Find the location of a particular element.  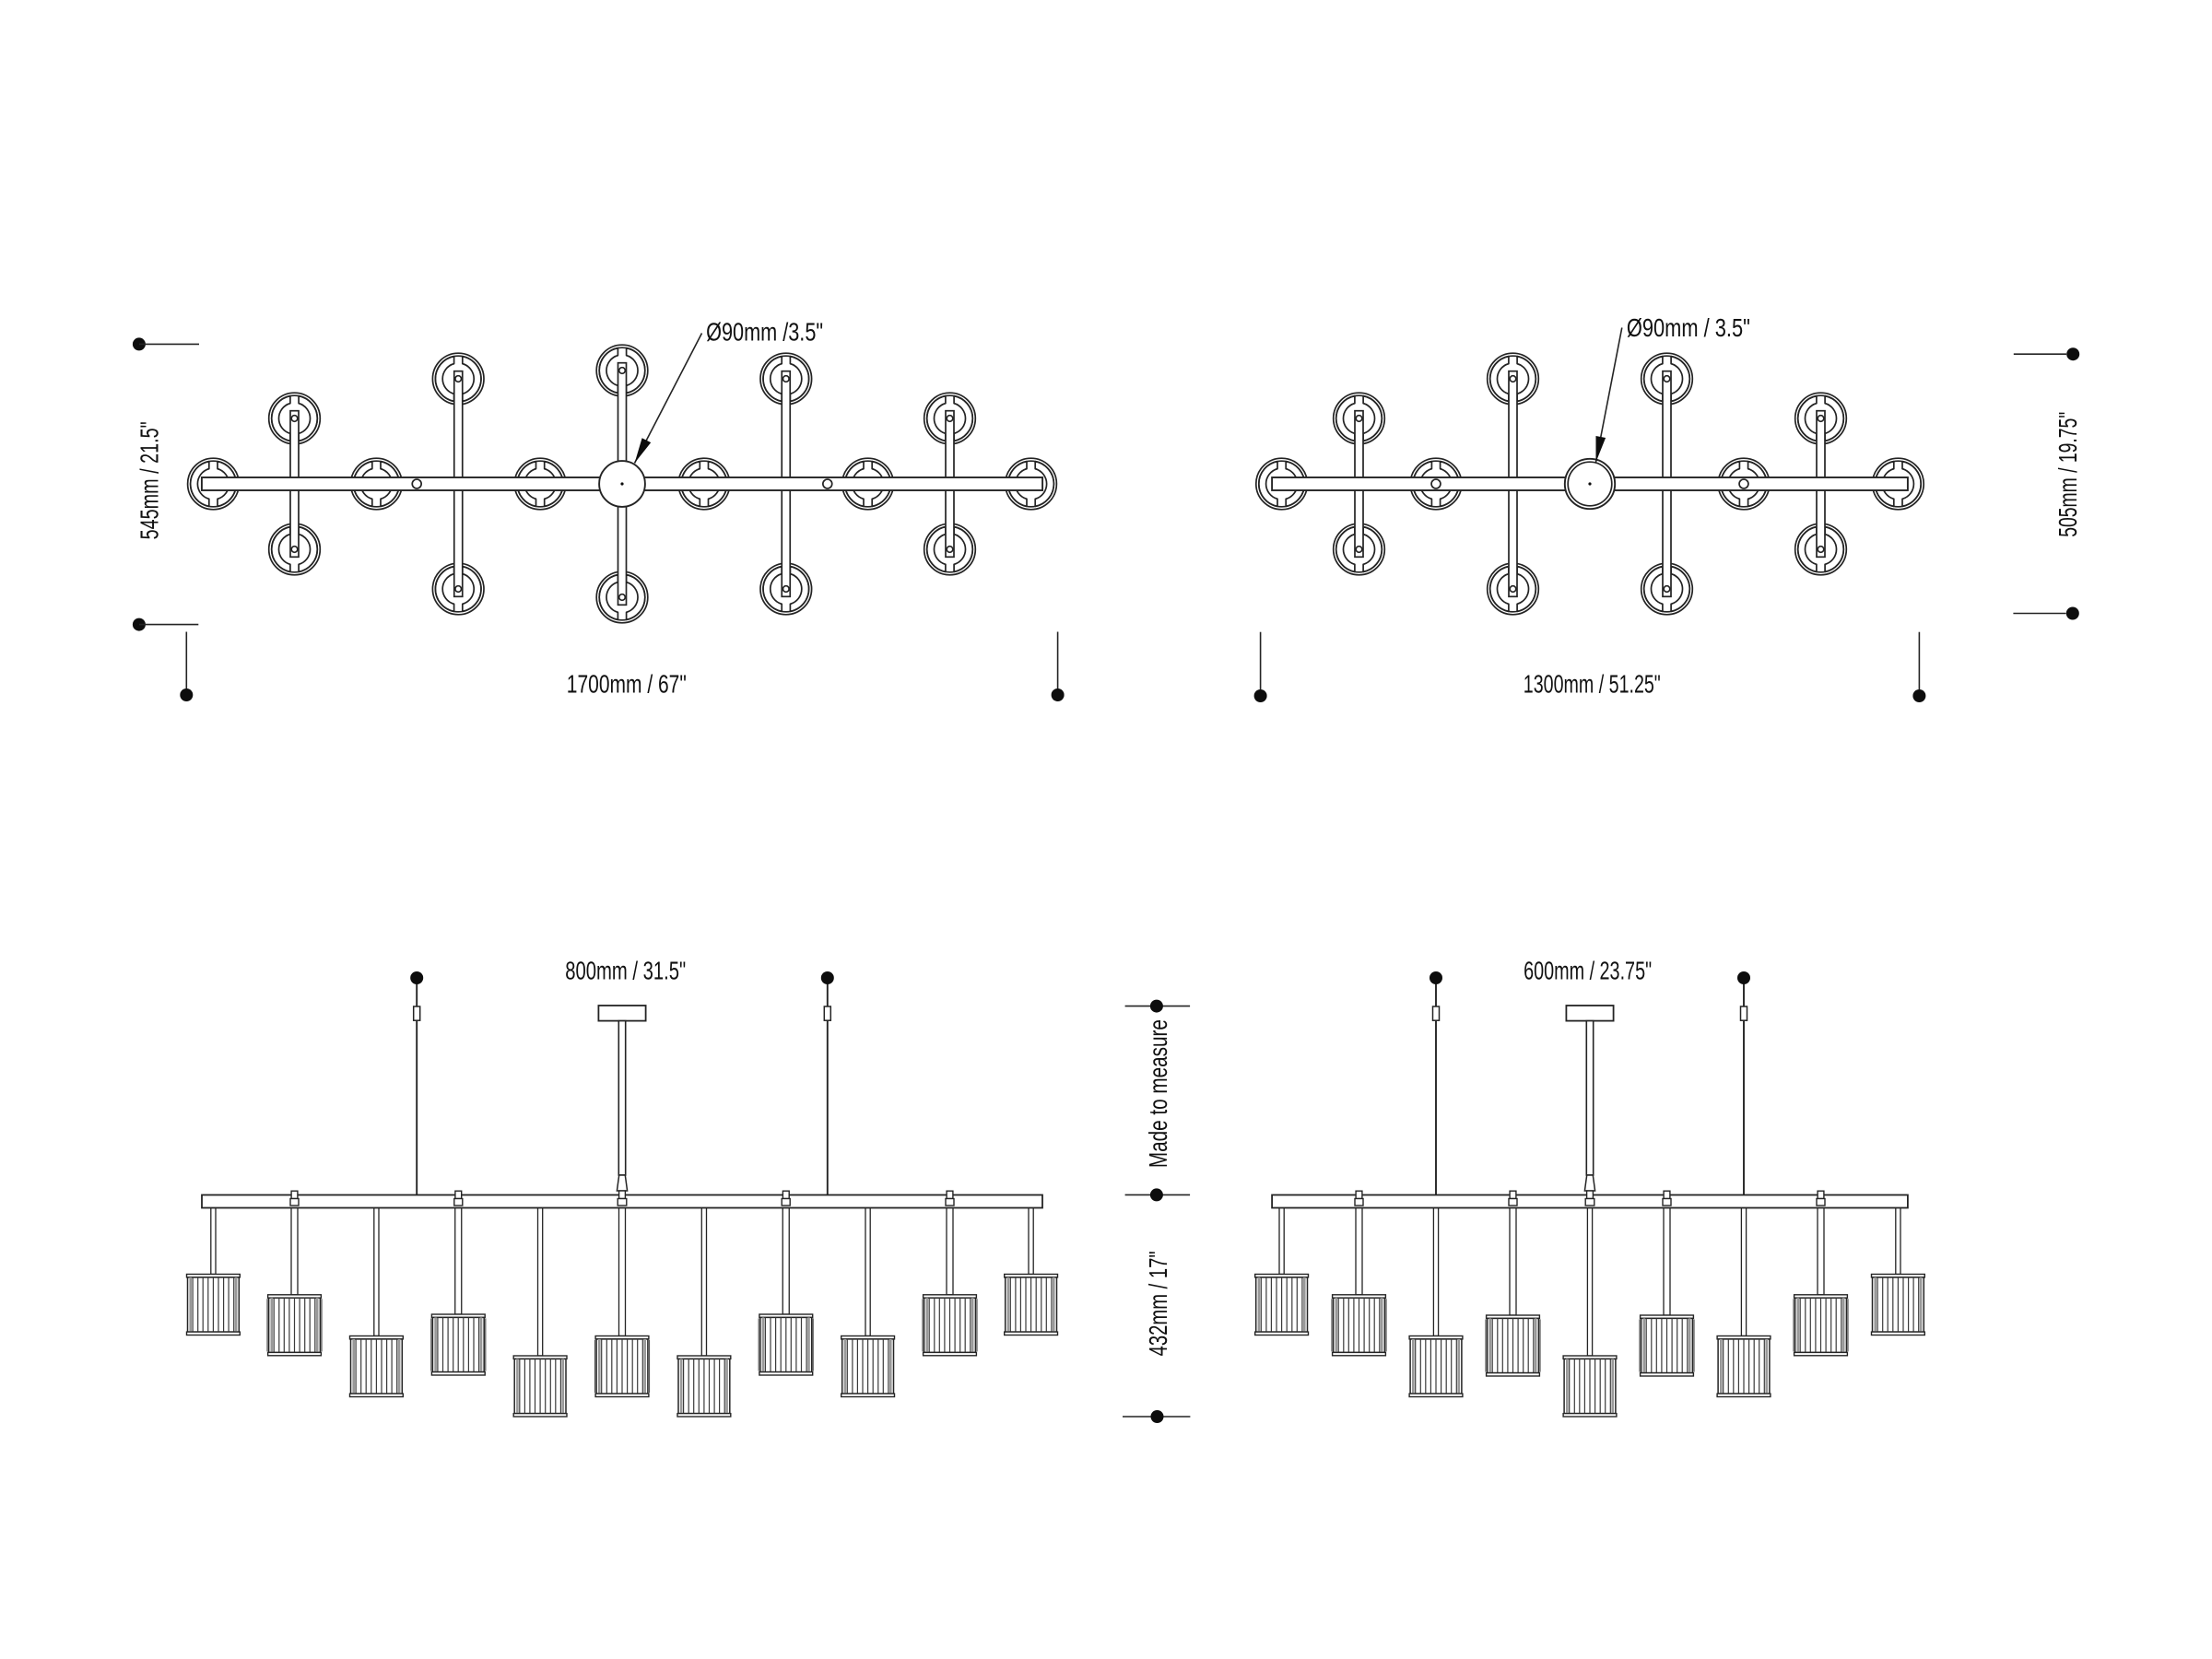

svg-text: 800mm / 31.5" is located at coordinates (625, 971).